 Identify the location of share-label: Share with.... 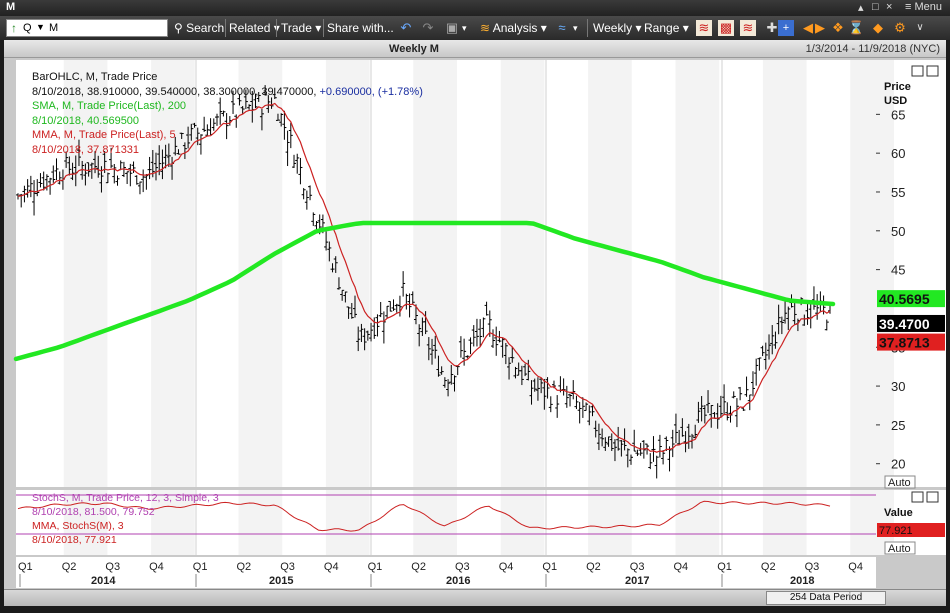
(360, 28).